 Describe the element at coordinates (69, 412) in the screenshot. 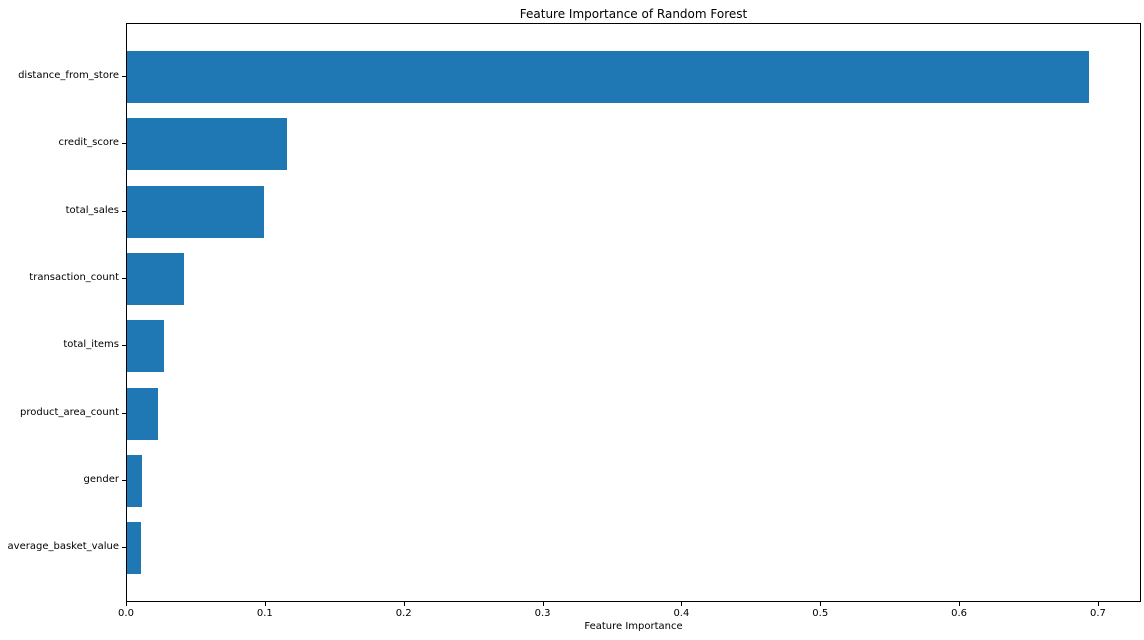

I see `y-tick-label-product_area_count: product_area_count` at that location.